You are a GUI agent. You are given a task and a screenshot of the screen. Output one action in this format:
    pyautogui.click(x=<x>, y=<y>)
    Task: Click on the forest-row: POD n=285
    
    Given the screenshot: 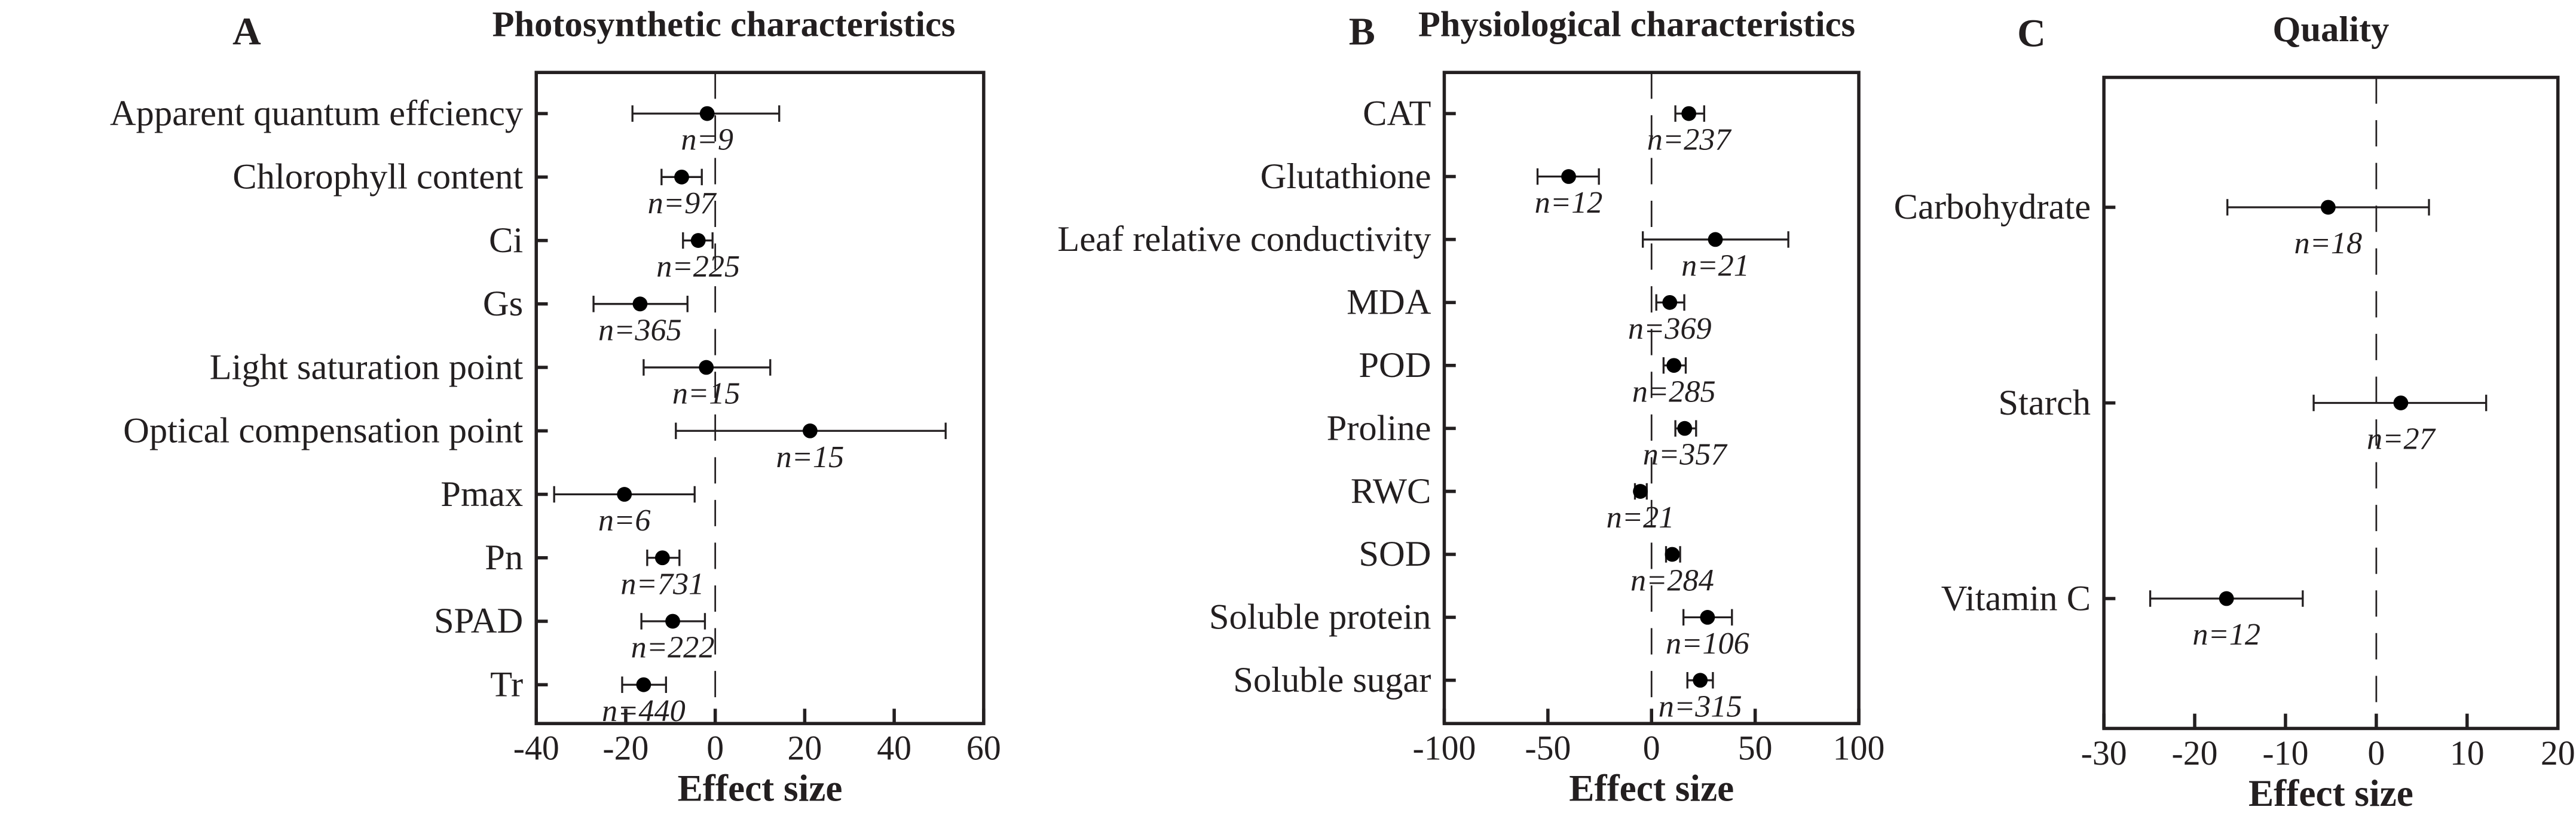 What is the action you would take?
    pyautogui.click(x=1537, y=377)
    